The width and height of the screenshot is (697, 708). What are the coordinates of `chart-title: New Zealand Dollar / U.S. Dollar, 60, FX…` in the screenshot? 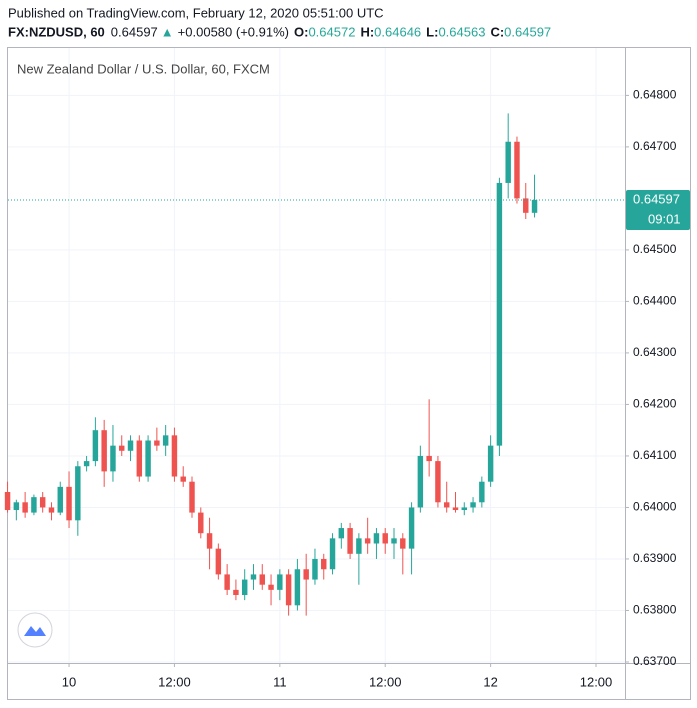 It's located at (143, 68).